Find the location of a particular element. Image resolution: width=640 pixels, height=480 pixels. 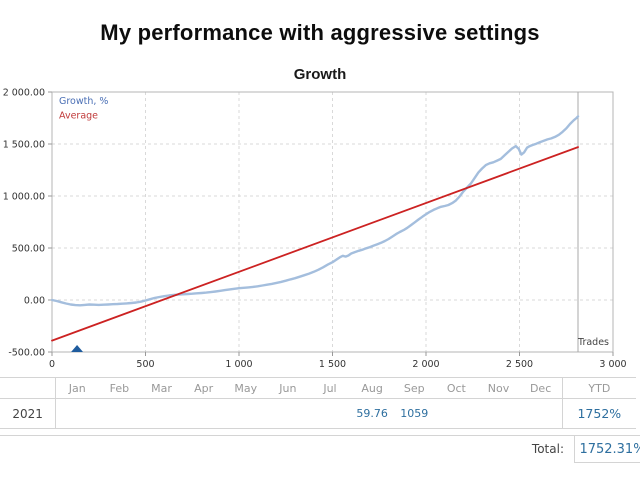

ytd-value-cell: 1752% is located at coordinates (598, 413).